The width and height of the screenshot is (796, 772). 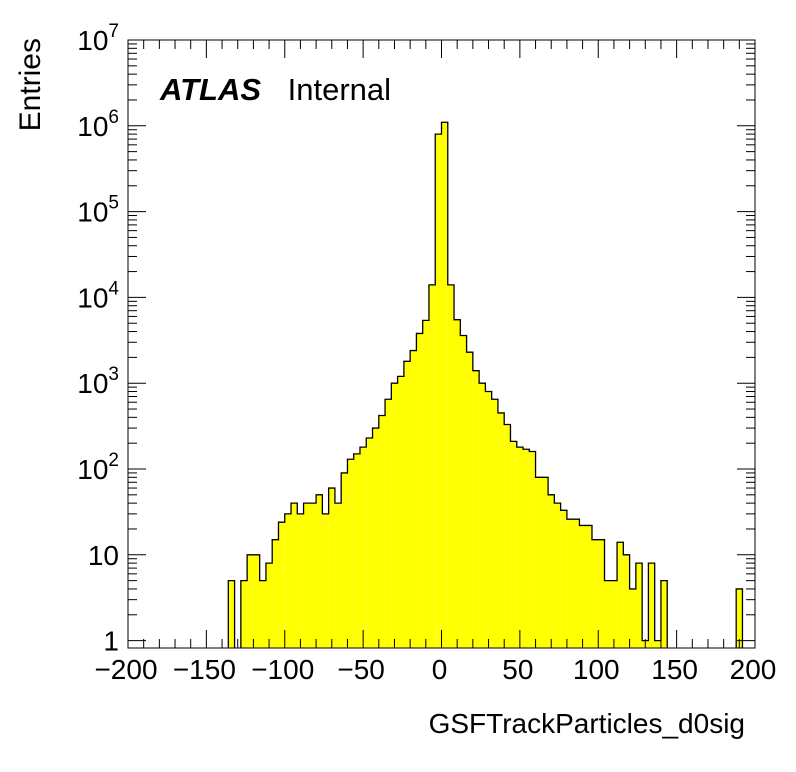 I want to click on x-tick-label: −200, so click(x=125, y=669).